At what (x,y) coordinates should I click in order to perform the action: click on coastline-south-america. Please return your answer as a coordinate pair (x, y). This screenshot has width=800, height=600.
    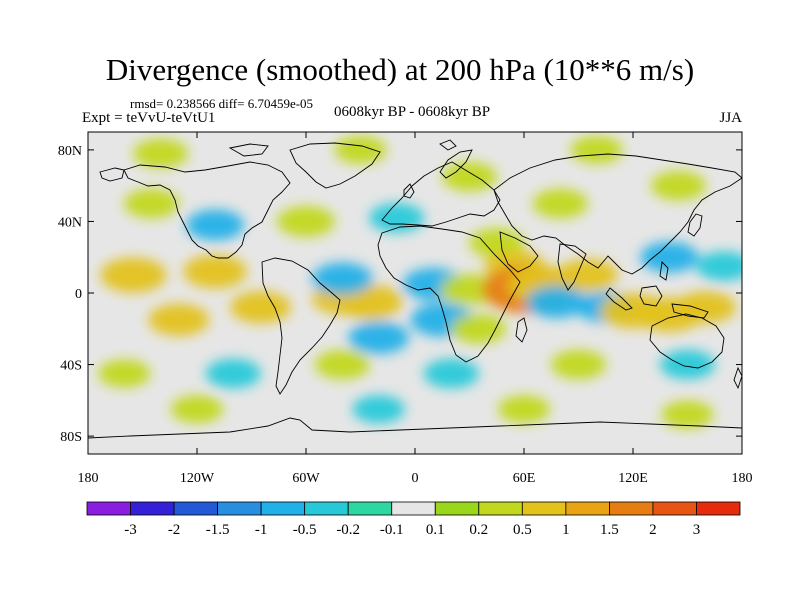
    Looking at the image, I should click on (301, 326).